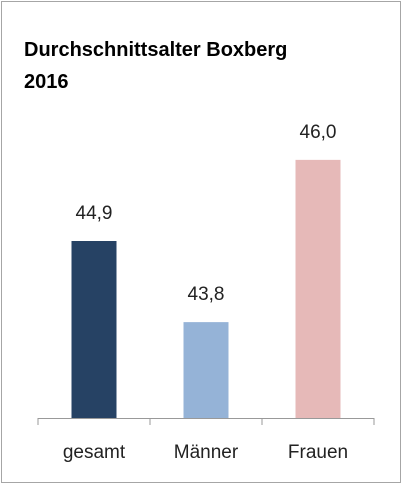 This screenshot has height=484, width=402. What do you see at coordinates (318, 452) in the screenshot?
I see `x-tick-label: Frauen` at bounding box center [318, 452].